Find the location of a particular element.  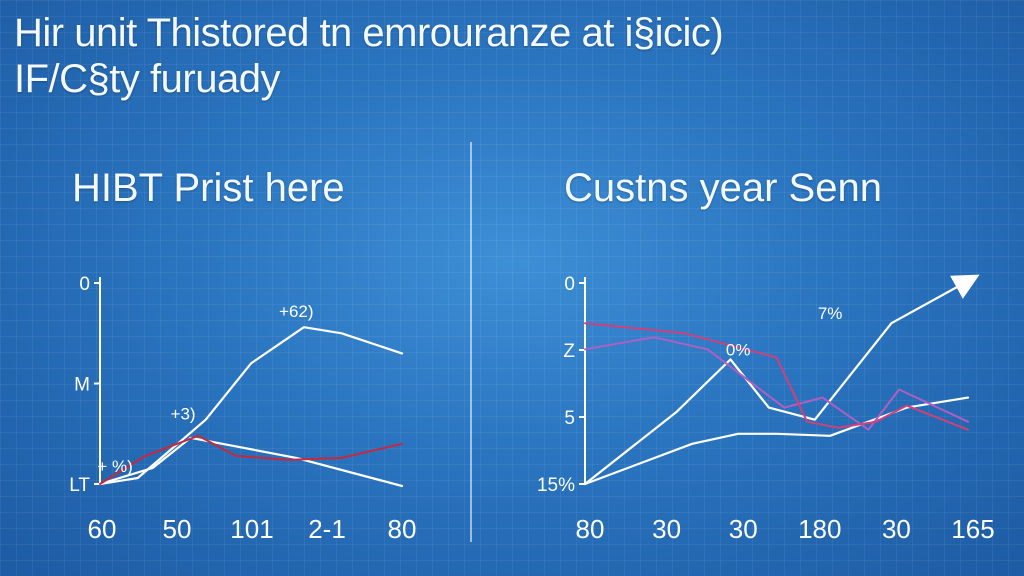

data-annotation: +3) is located at coordinates (183, 414).